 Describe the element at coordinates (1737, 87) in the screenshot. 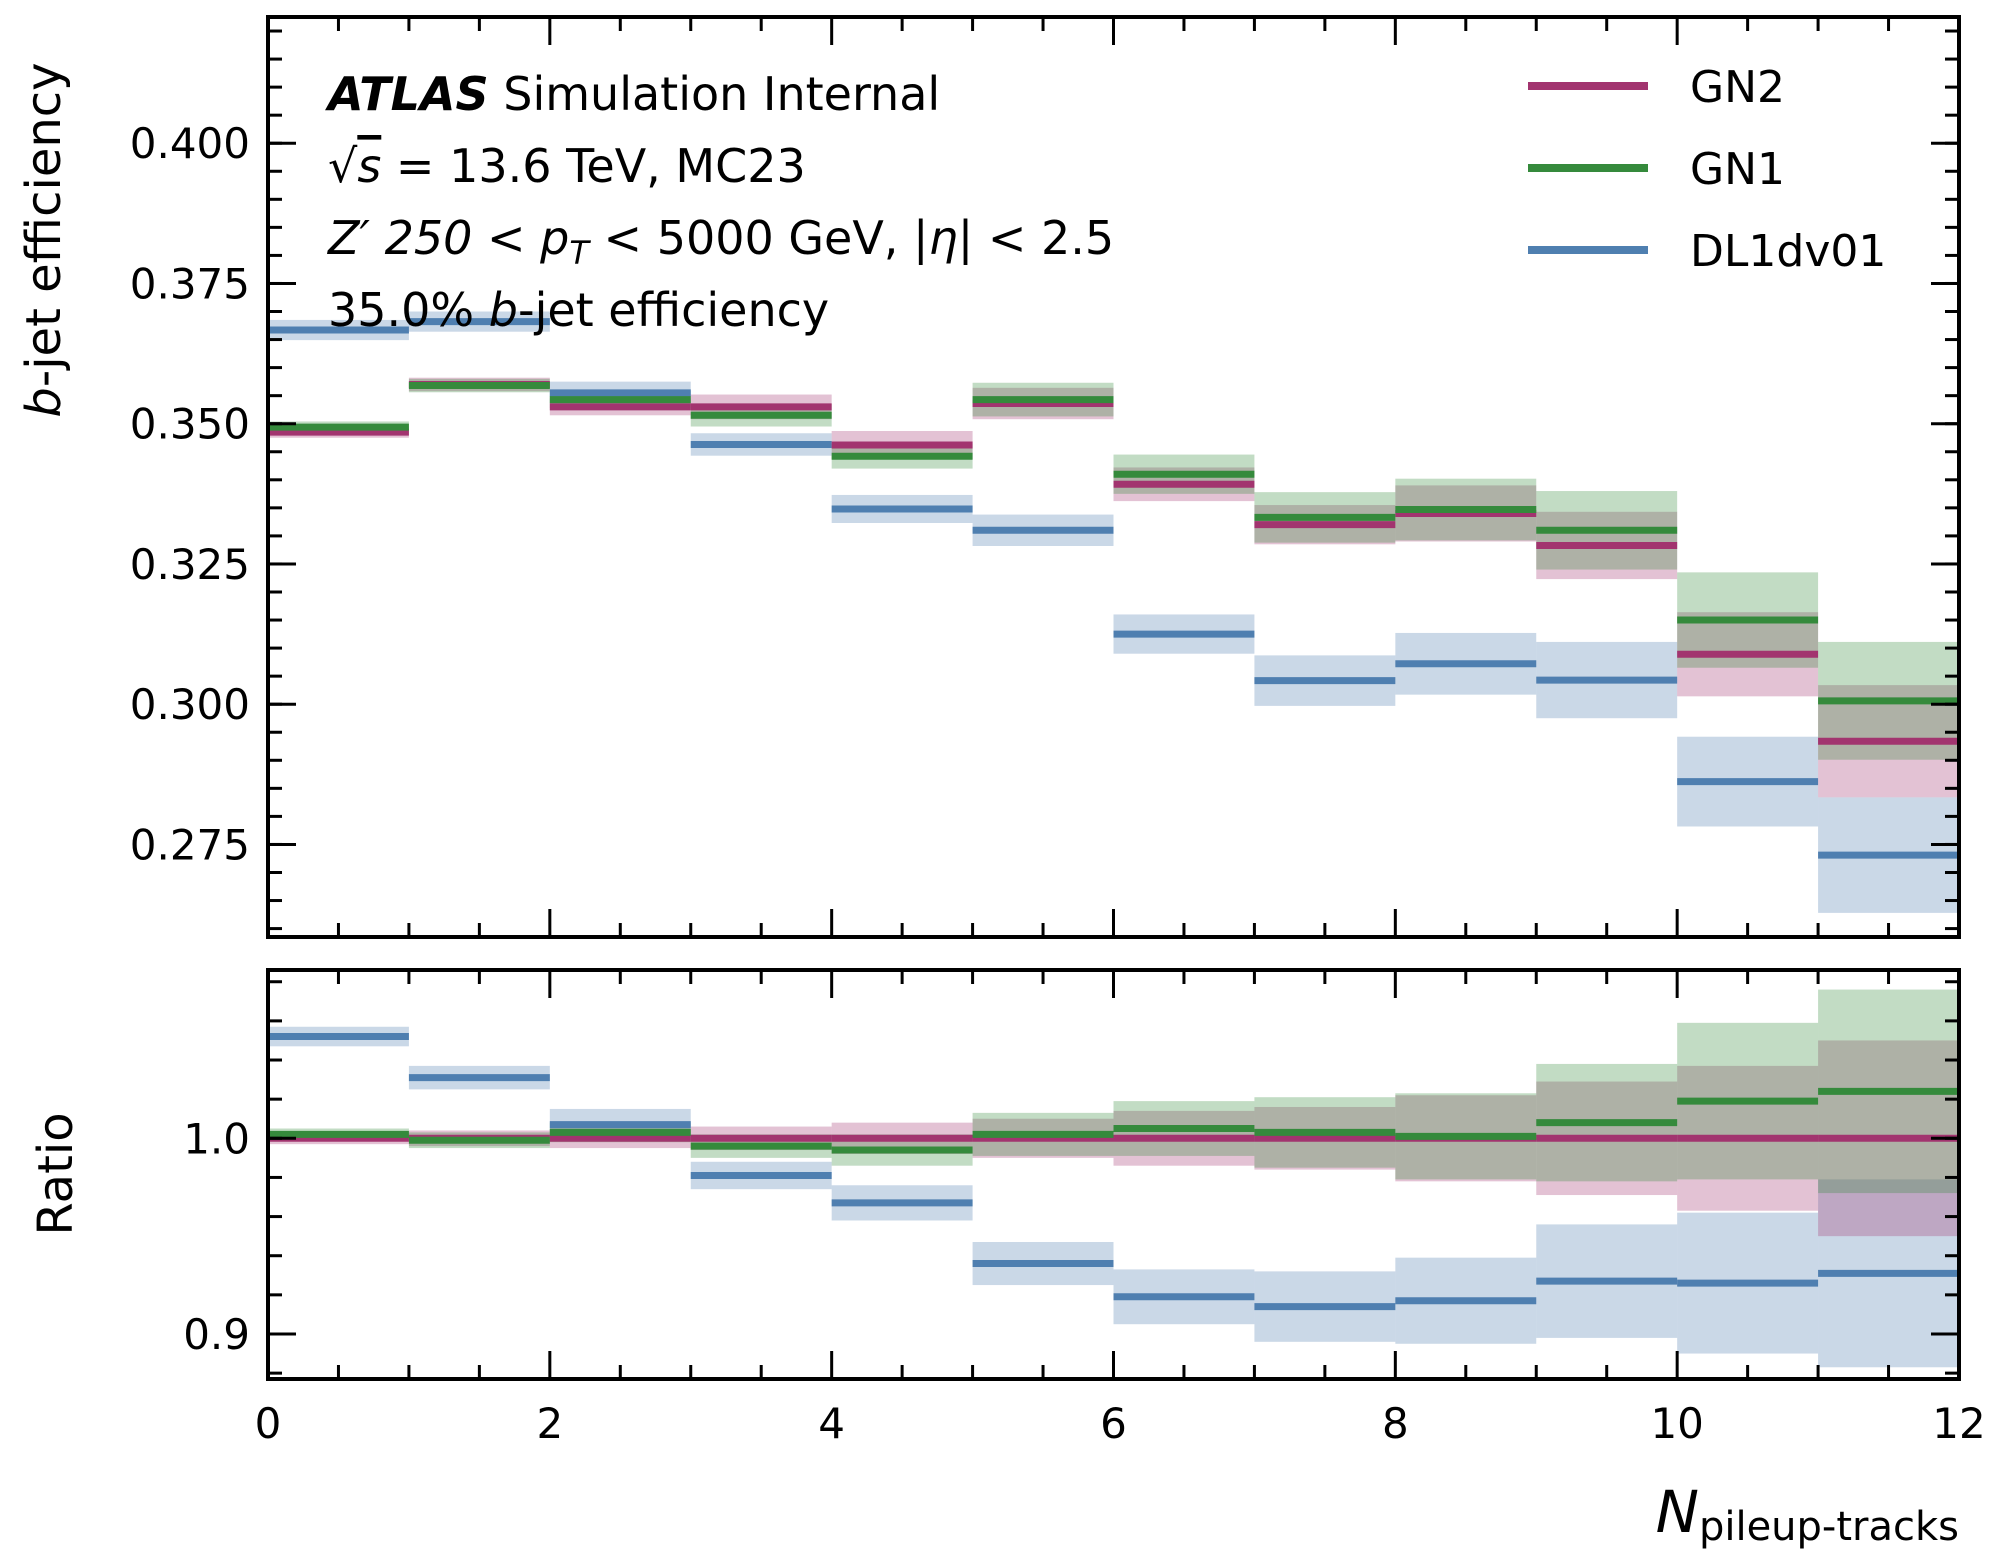

I see `legend-label-gn2: GN2` at that location.